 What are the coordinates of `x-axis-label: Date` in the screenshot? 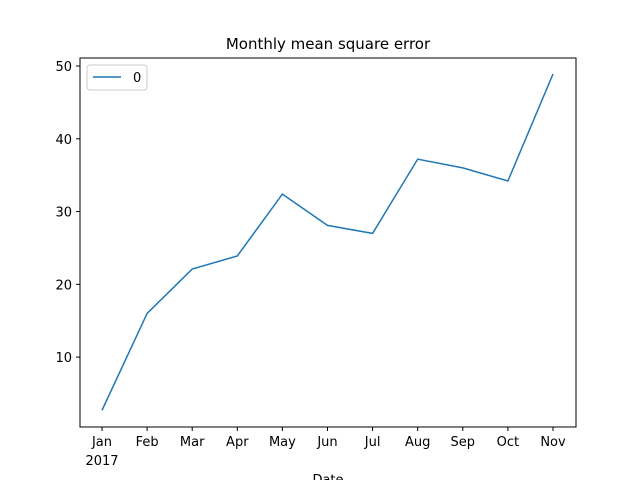 It's located at (327, 476).